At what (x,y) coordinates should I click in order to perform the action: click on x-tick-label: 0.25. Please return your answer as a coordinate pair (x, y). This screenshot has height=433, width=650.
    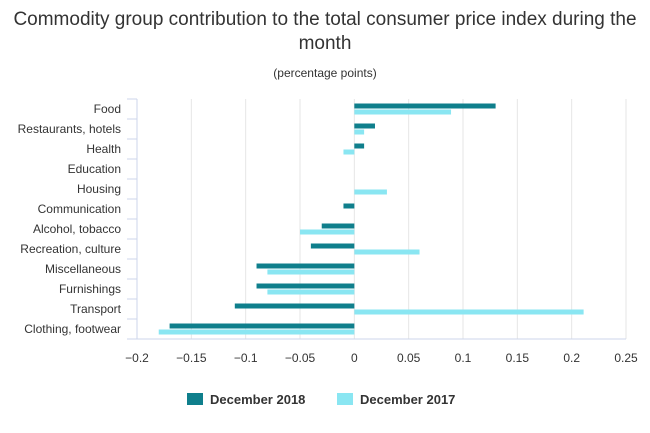
    Looking at the image, I should click on (626, 358).